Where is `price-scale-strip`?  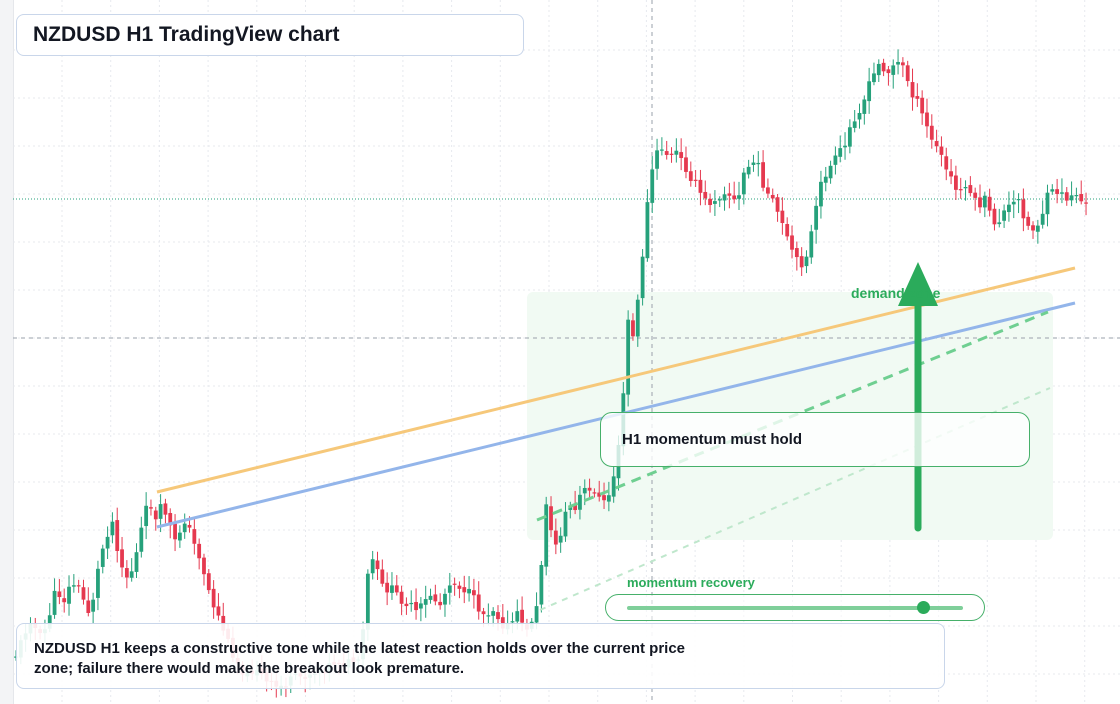
price-scale-strip is located at coordinates (7, 352).